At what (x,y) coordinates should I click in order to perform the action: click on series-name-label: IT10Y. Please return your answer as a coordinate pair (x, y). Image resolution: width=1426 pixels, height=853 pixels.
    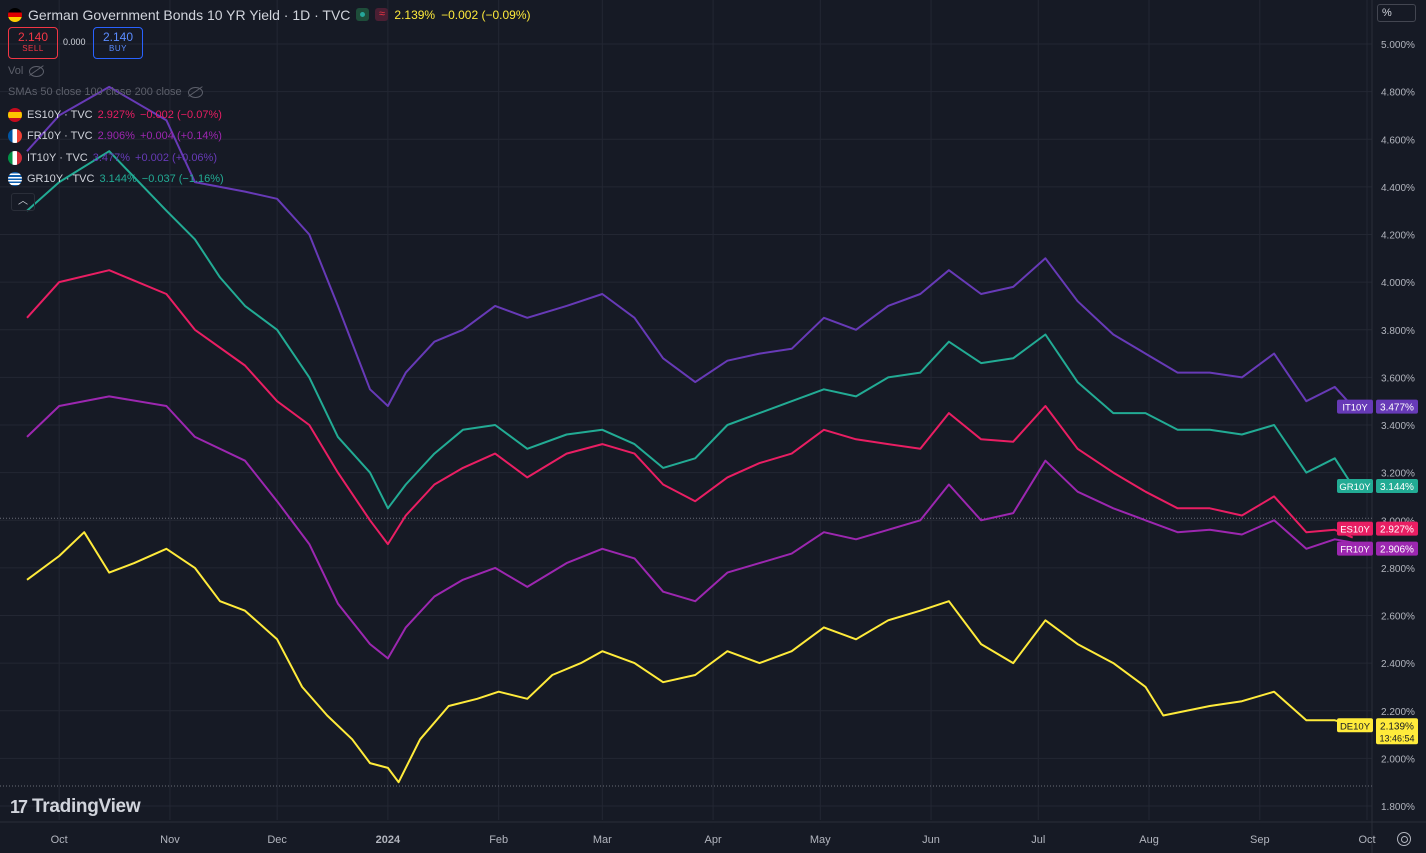
    Looking at the image, I should click on (1355, 408).